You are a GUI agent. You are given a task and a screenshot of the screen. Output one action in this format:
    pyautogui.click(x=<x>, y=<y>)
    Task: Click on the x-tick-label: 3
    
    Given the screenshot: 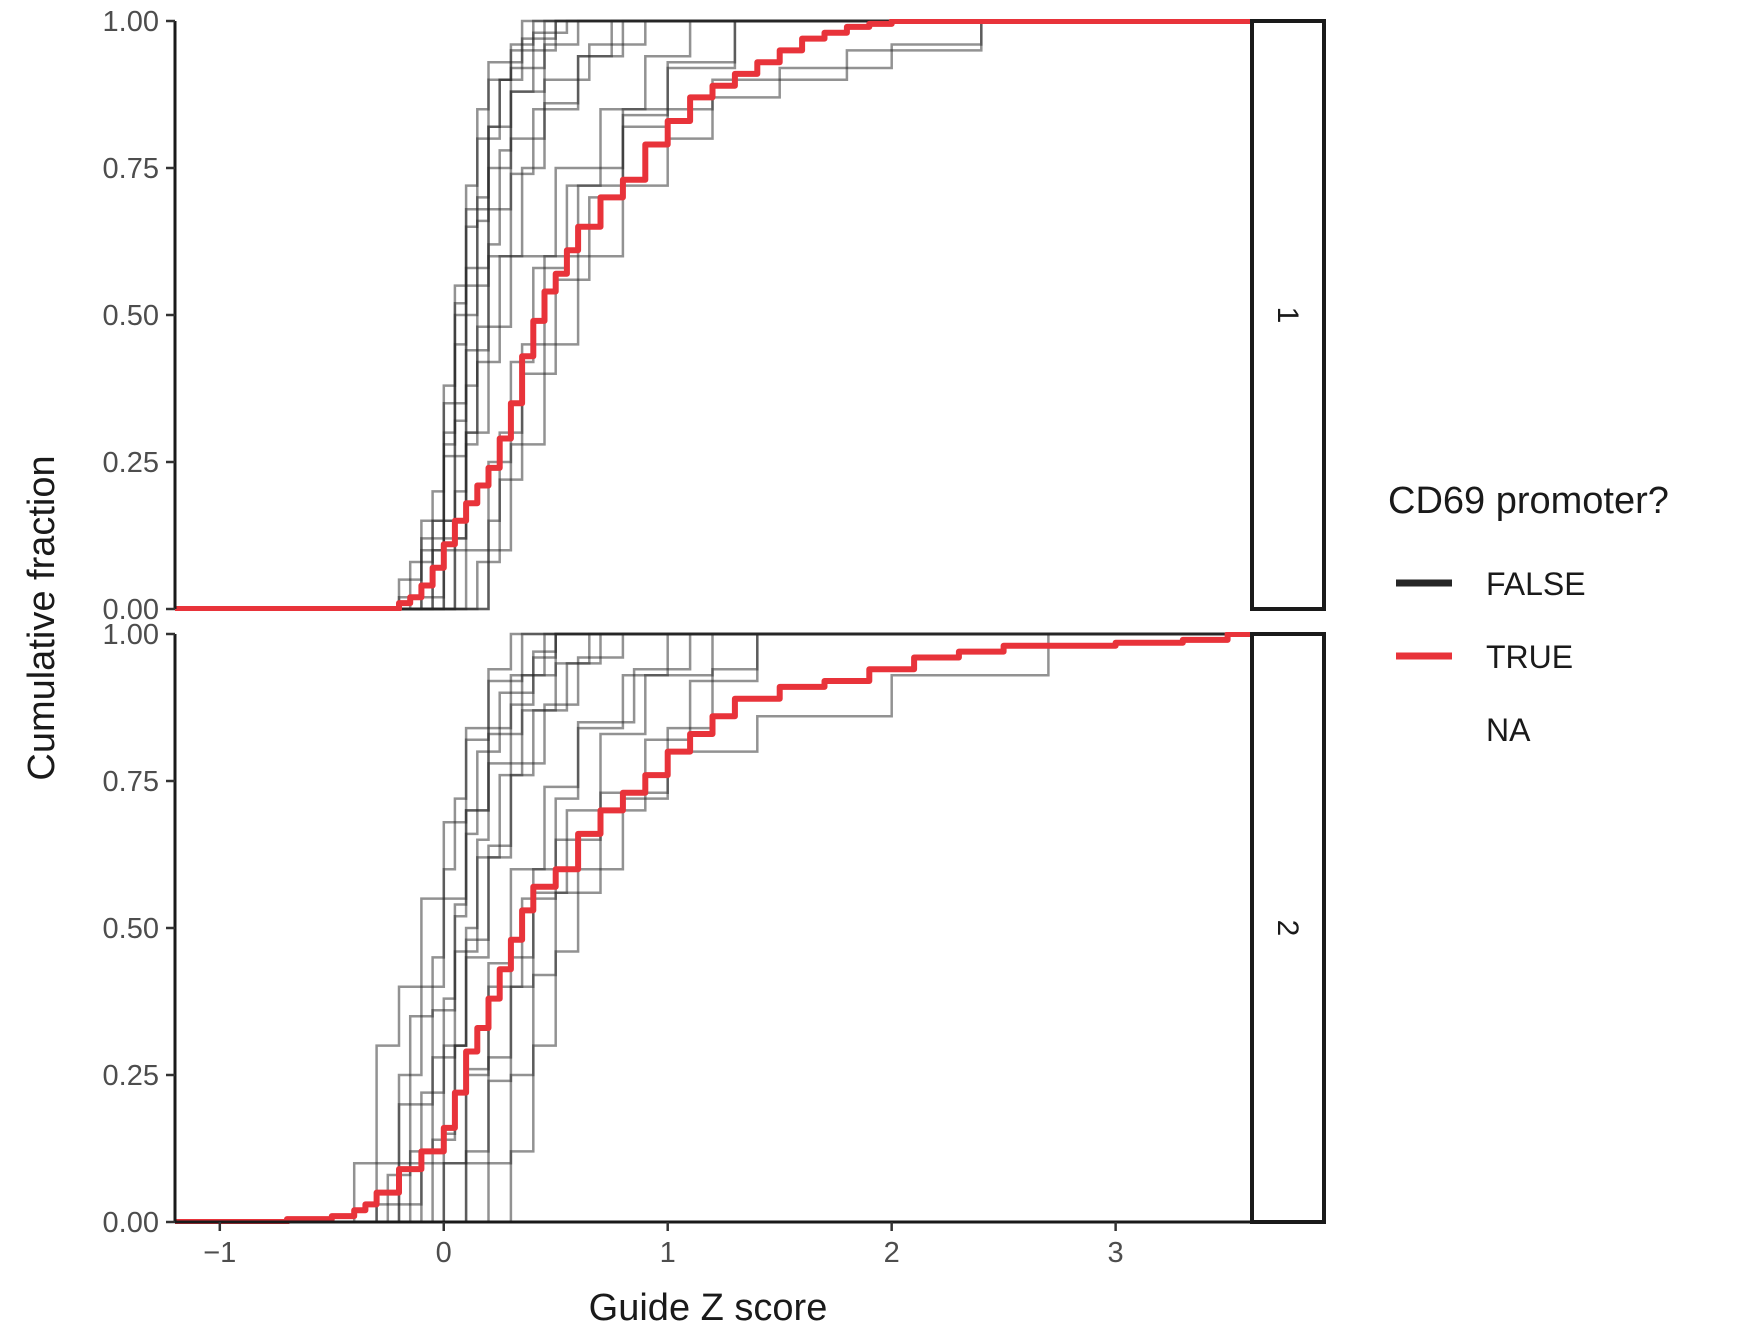 What is the action you would take?
    pyautogui.click(x=1116, y=1253)
    